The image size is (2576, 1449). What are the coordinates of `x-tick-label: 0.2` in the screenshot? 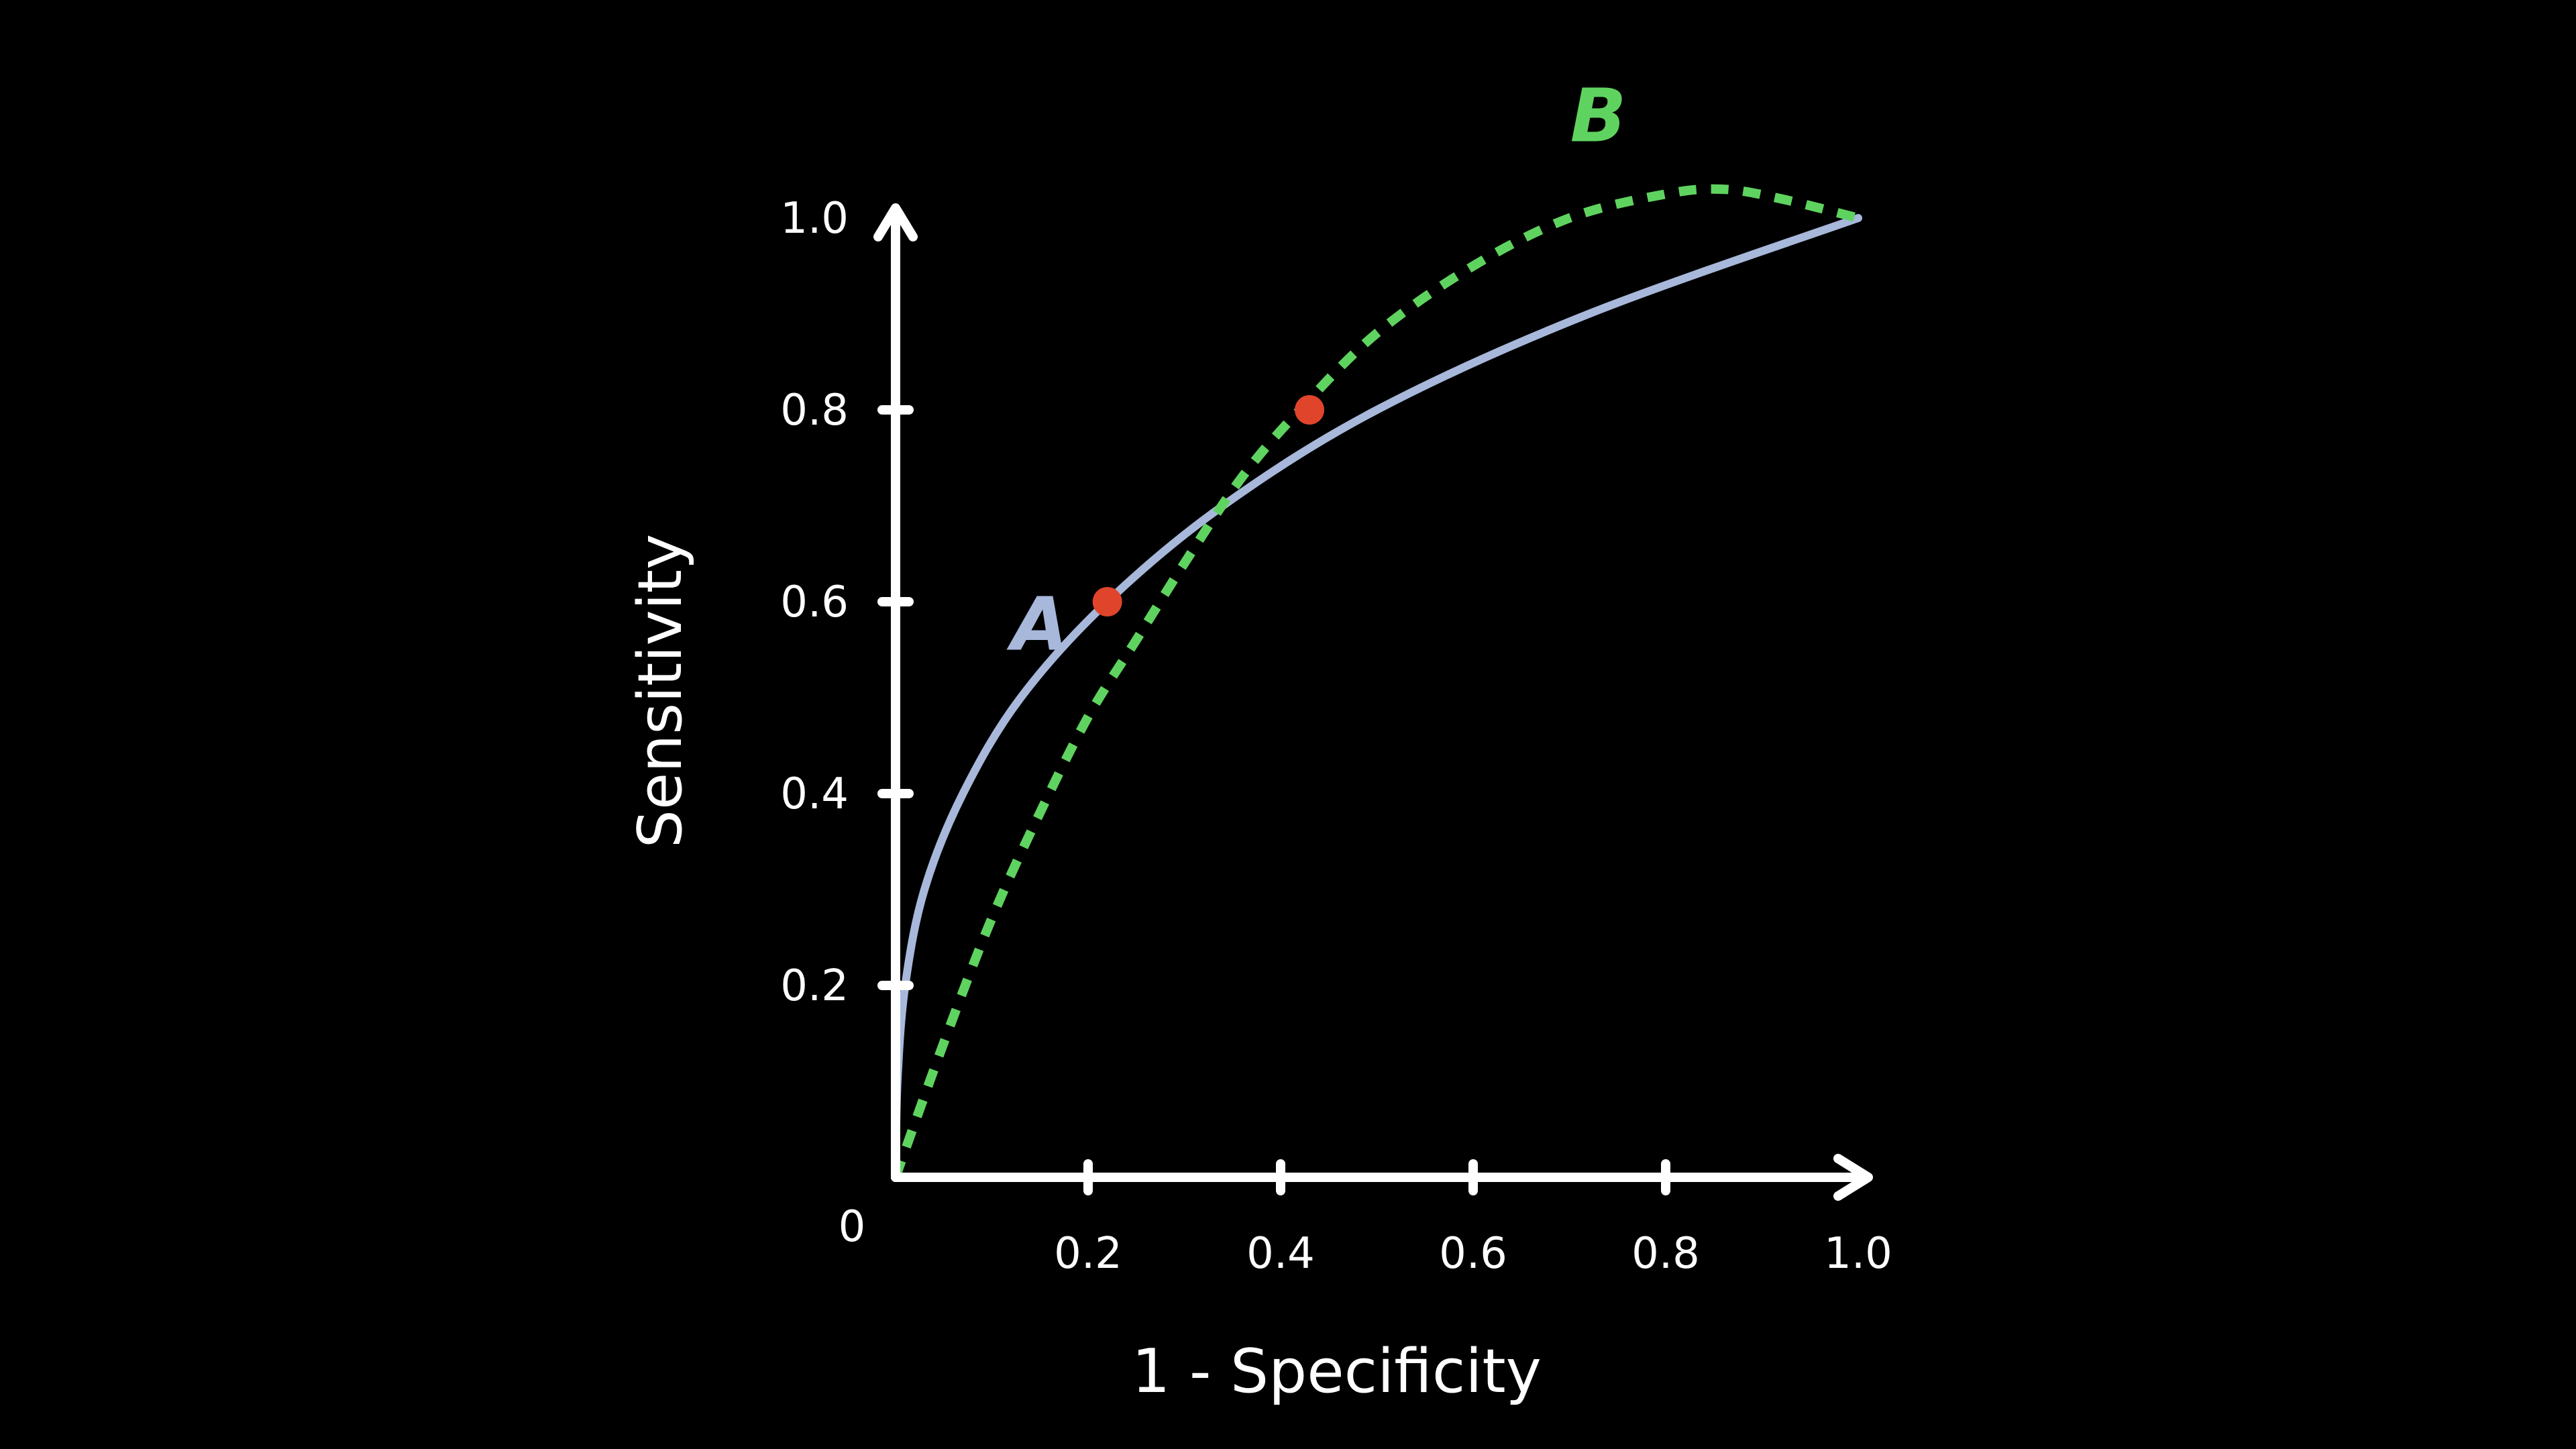 It's located at (1088, 1254).